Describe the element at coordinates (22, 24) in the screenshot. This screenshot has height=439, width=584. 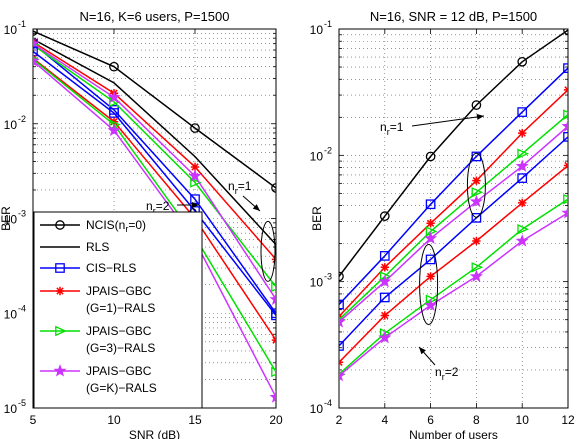
I see `y-tick-exponent: -1` at that location.